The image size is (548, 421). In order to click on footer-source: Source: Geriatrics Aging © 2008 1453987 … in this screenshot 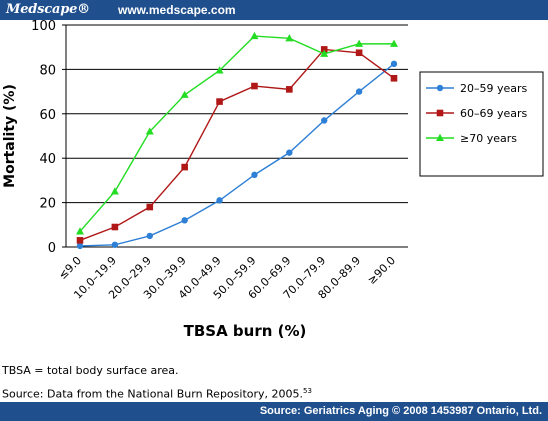, I will do `click(400, 411)`.